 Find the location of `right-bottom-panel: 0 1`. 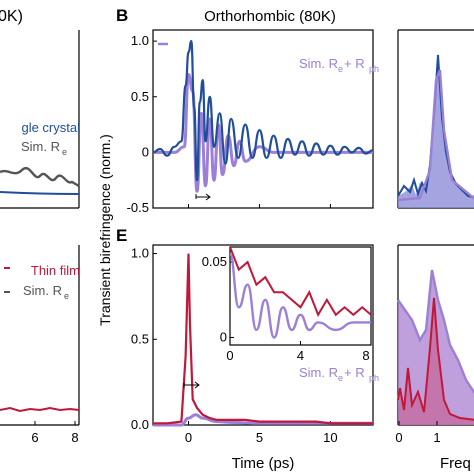

right-bottom-panel: 0 1 is located at coordinates (434, 344).